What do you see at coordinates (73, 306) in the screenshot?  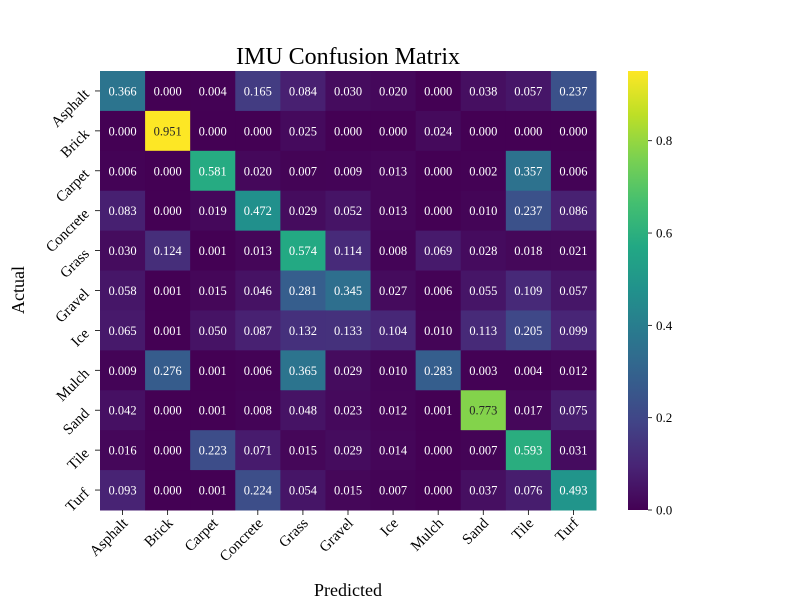 I see `y-tick-label: Gravel` at bounding box center [73, 306].